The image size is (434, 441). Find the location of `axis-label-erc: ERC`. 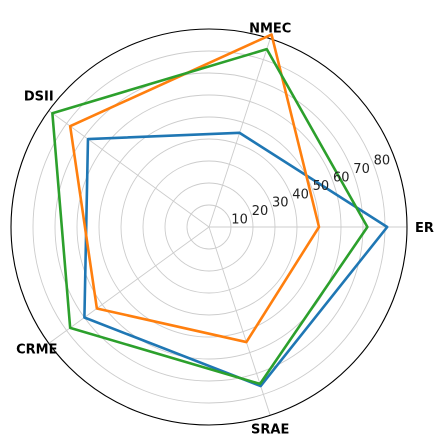

axis-label-erc: ERC is located at coordinates (424, 228).